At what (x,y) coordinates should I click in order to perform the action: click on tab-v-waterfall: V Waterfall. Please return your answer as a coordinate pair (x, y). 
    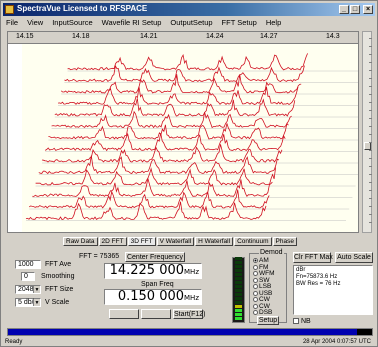
    Looking at the image, I should click on (175, 241).